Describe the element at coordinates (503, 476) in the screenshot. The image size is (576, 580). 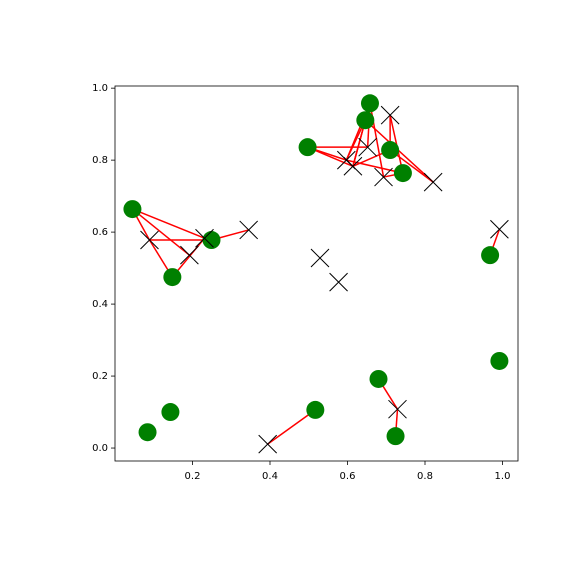
I see `x-tick-label: 1.0` at that location.